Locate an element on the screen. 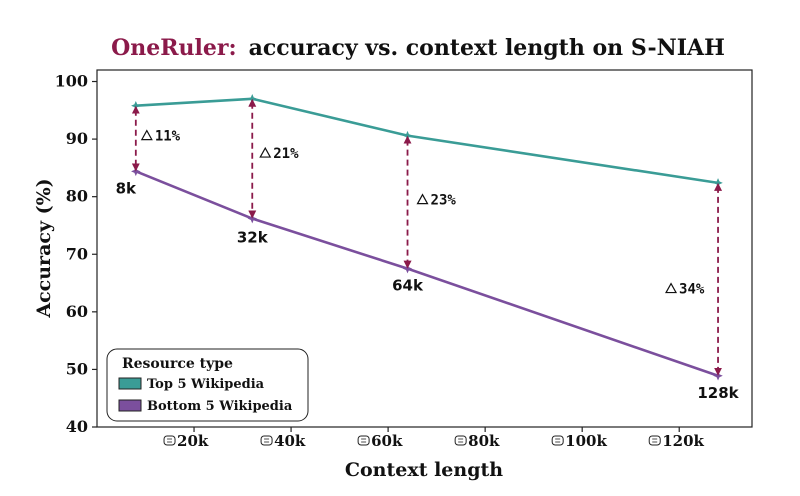  y-axis-label: Accuracy (%) is located at coordinates (44, 248).